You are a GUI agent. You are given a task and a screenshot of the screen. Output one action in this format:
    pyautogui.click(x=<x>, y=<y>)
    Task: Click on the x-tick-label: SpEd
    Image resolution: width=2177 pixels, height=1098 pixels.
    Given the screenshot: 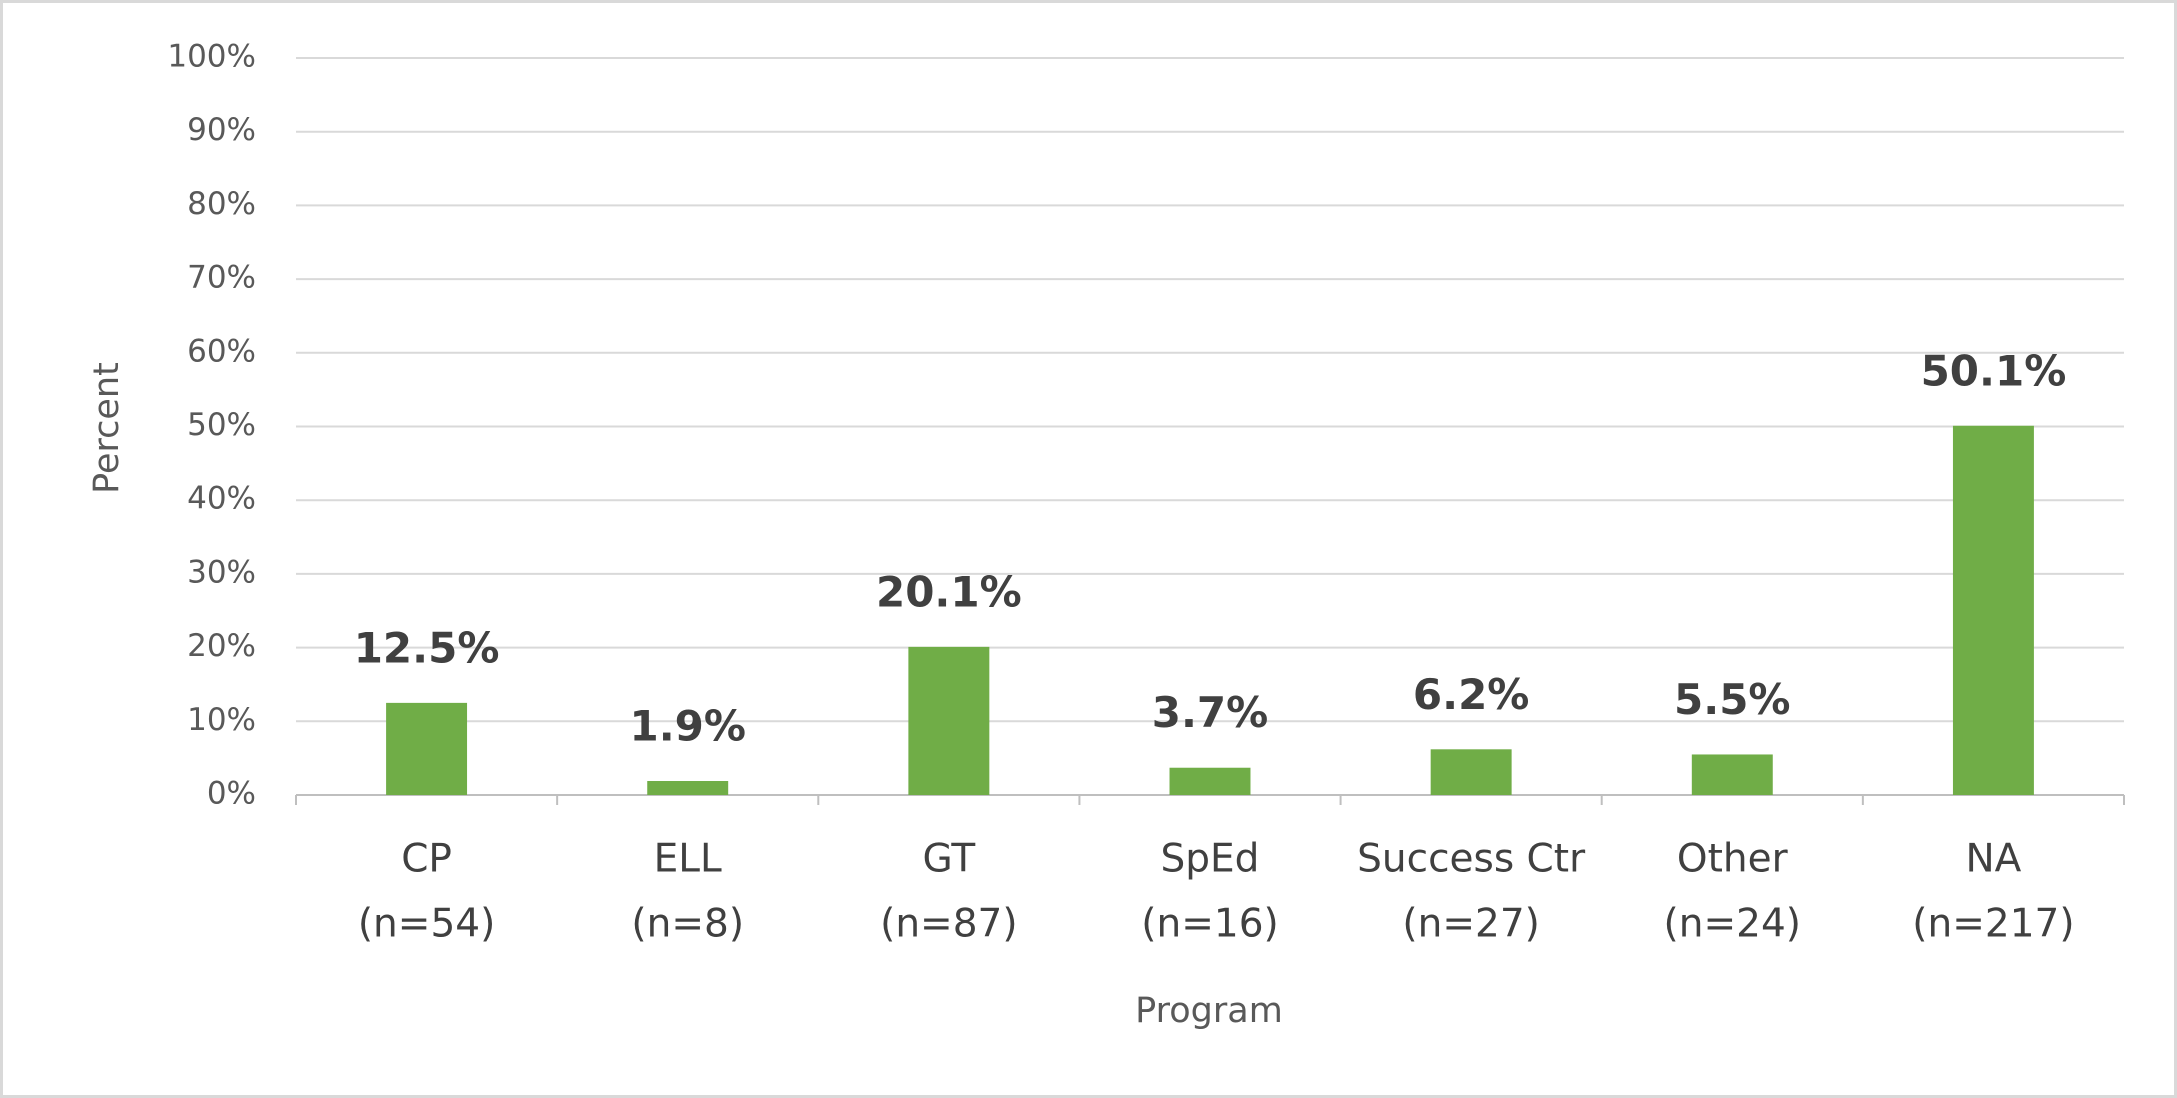 What is the action you would take?
    pyautogui.click(x=1210, y=859)
    